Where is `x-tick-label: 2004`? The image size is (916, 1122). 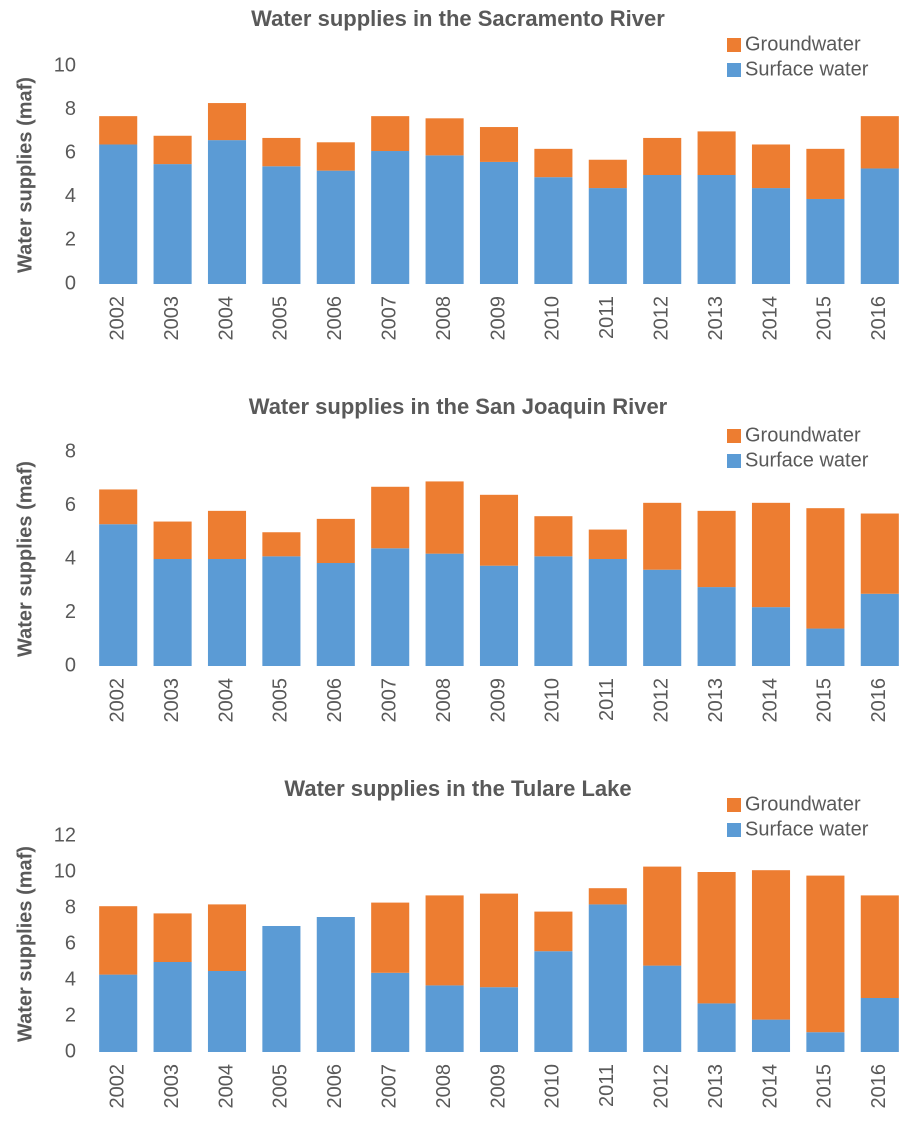
x-tick-label: 2004 is located at coordinates (226, 318).